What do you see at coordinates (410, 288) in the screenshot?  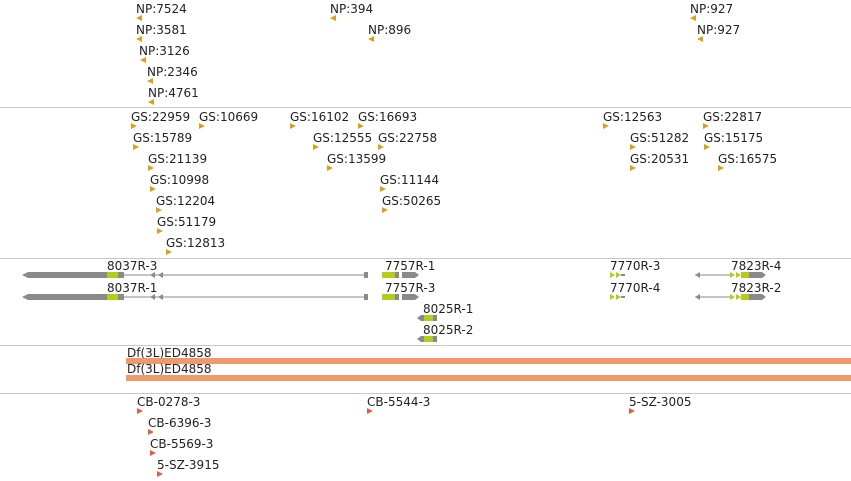 I see `gene-label: 7757R-3` at bounding box center [410, 288].